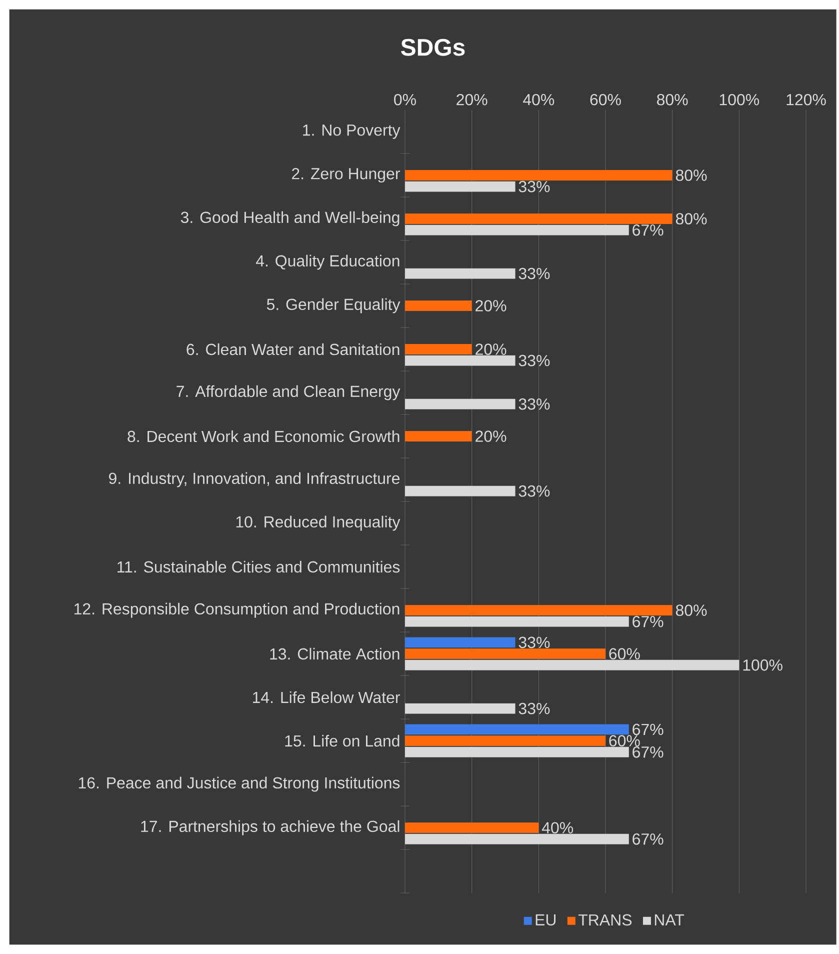 Image resolution: width=839 pixels, height=954 pixels. Describe the element at coordinates (762, 665) in the screenshot. I see `data-label: 100%` at that location.